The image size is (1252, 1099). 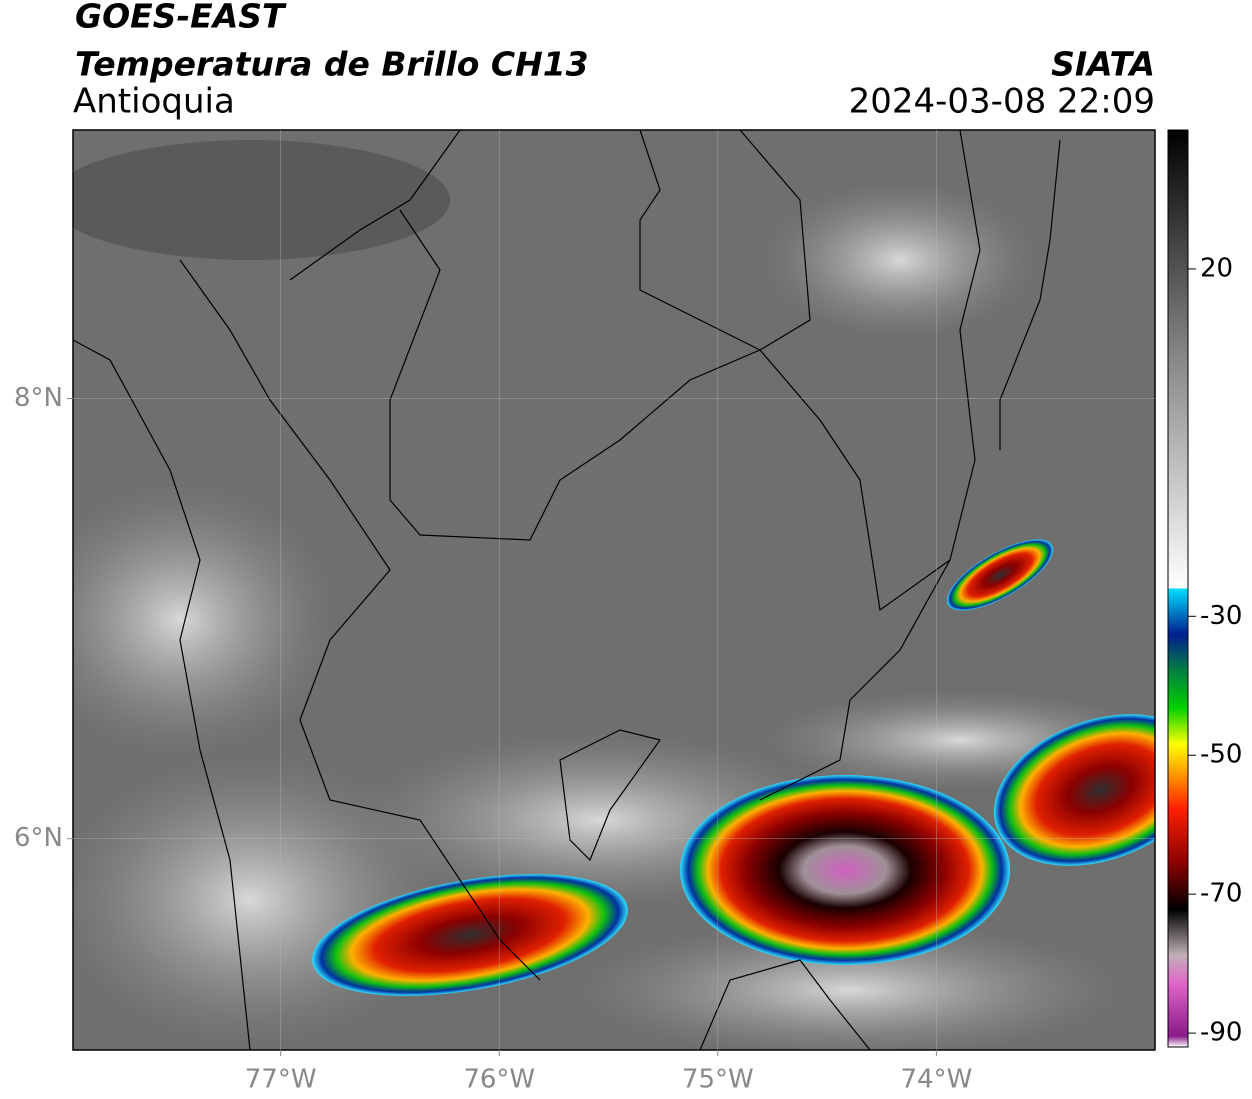 I want to click on y-tick-label: 8°N, so click(x=38, y=398).